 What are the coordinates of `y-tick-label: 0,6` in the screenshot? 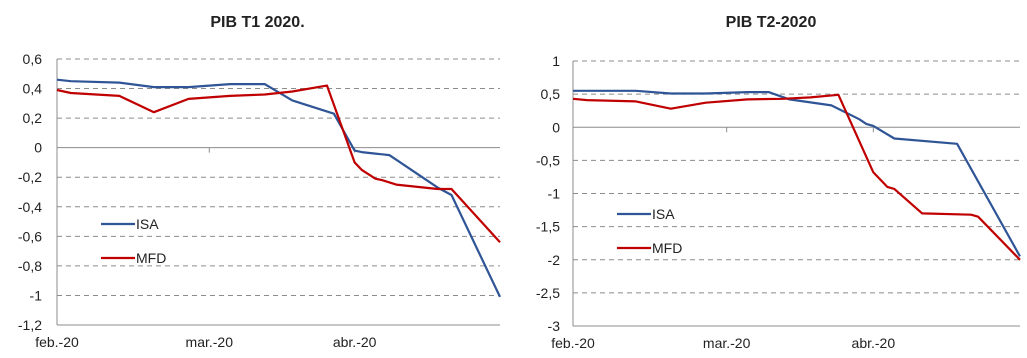 It's located at (33, 59).